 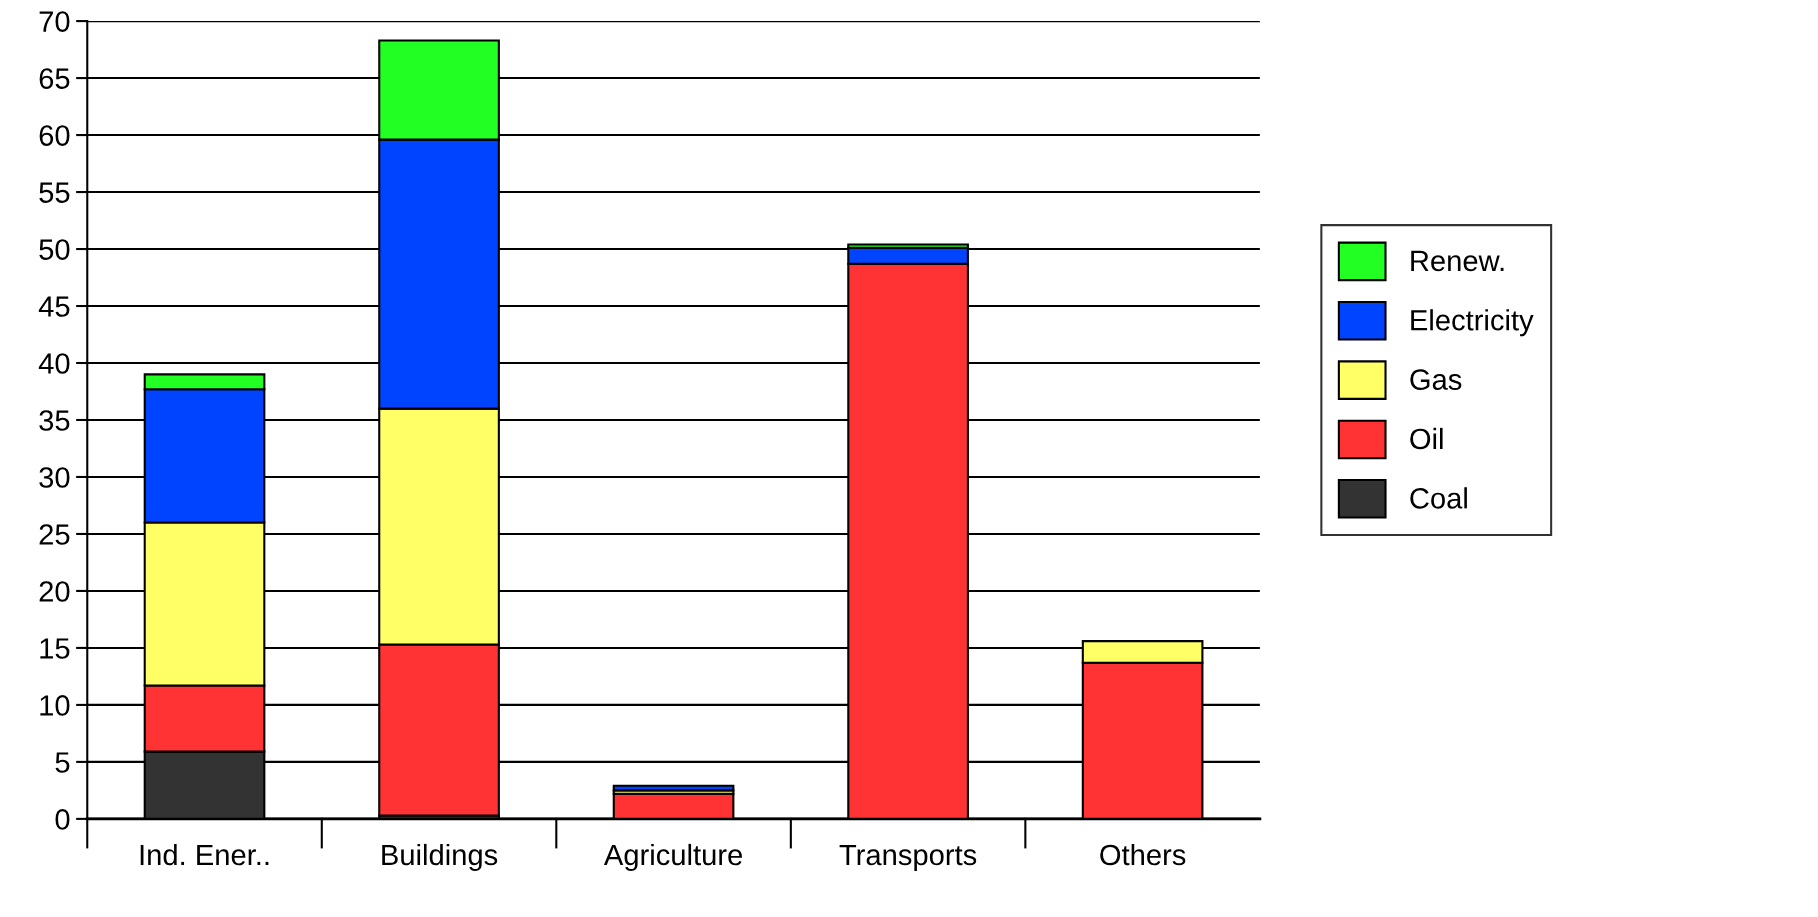 What do you see at coordinates (54, 249) in the screenshot?
I see `y-tick-label: 50` at bounding box center [54, 249].